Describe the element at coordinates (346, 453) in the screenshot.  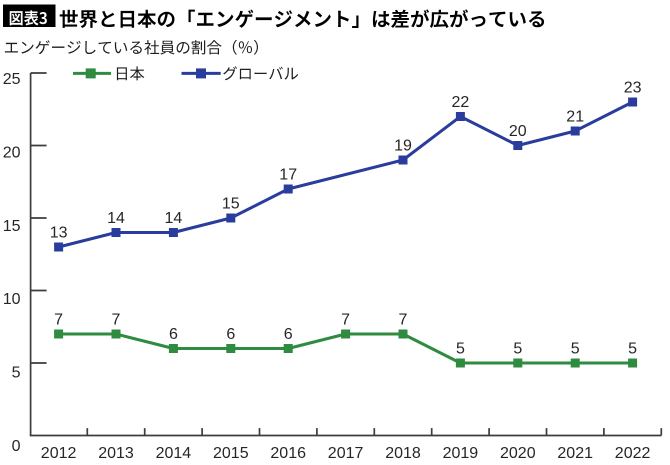
I see `svg-text: 2017` at that location.